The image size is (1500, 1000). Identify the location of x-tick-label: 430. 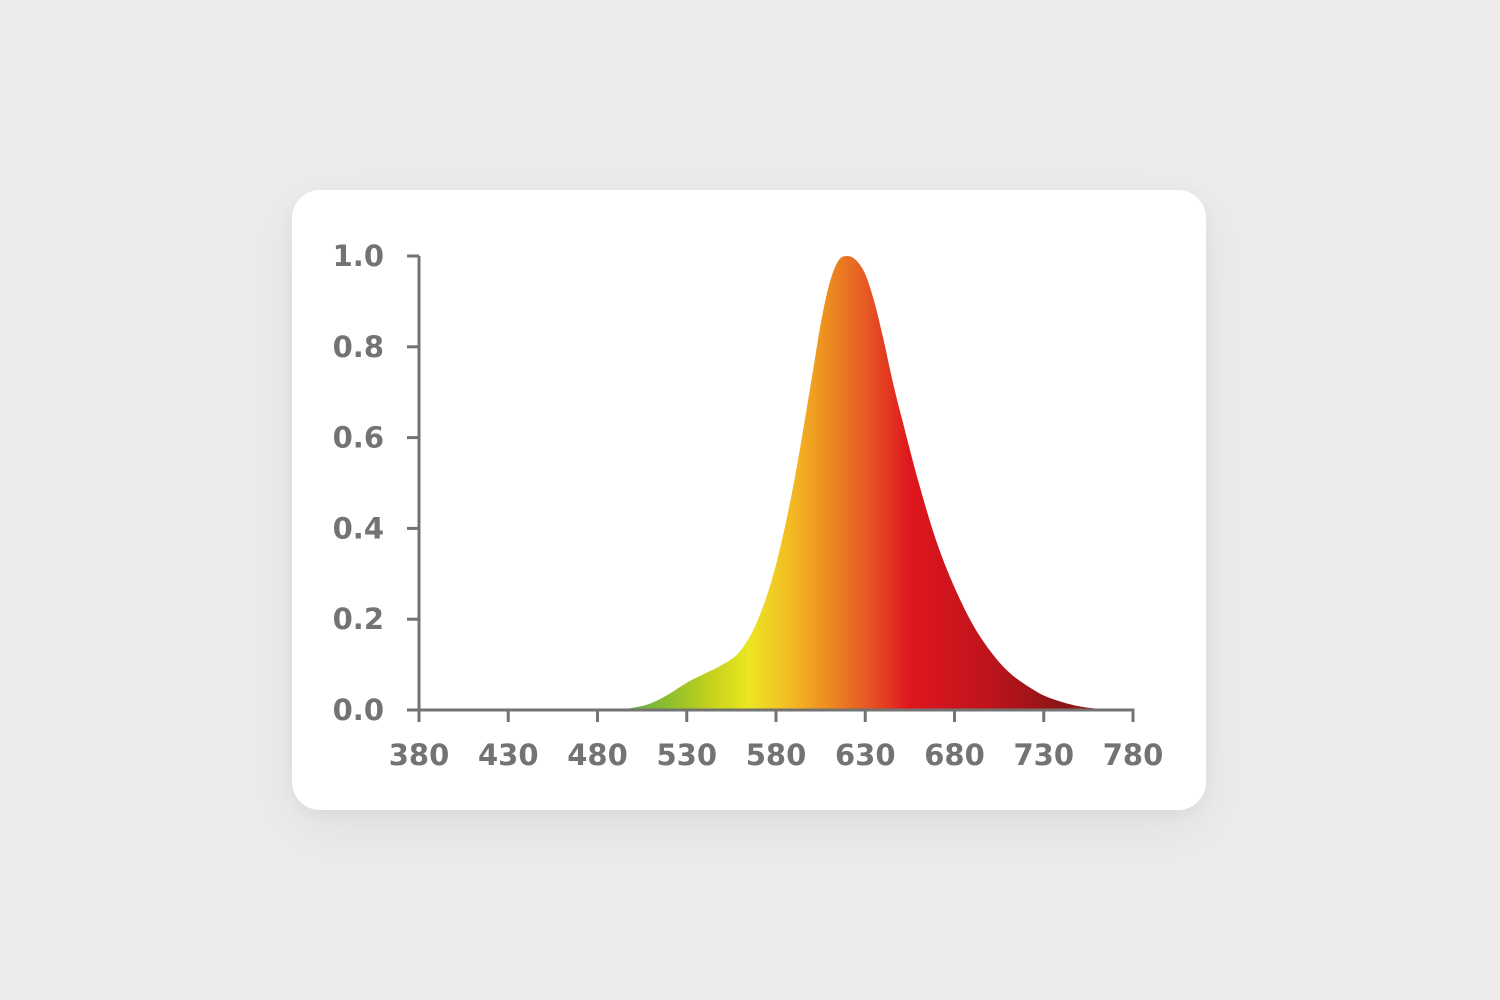
(508, 755).